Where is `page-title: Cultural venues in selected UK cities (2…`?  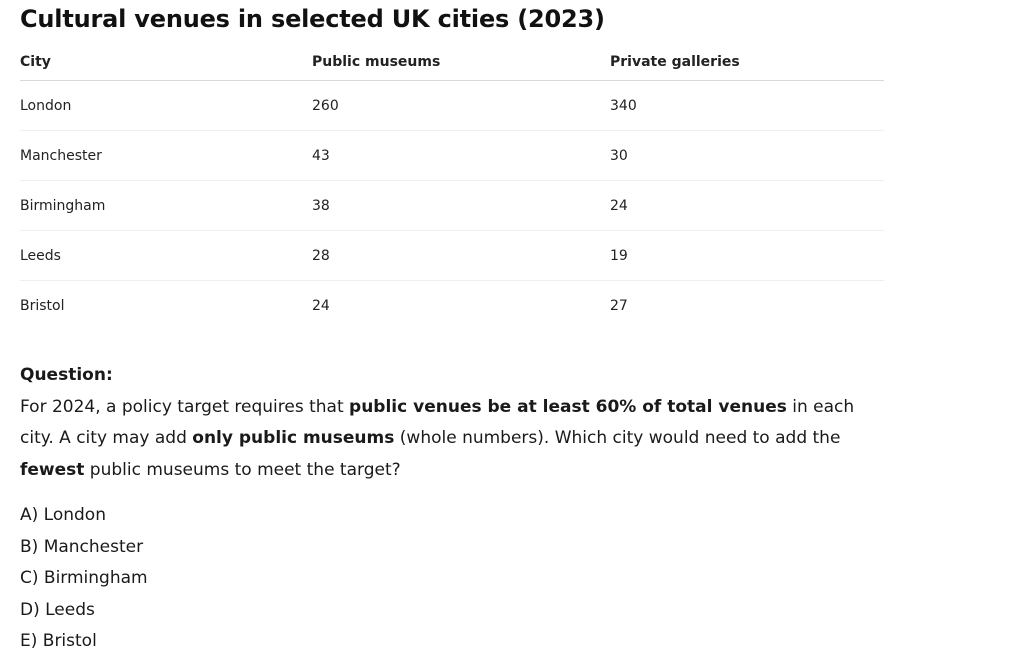 page-title: Cultural venues in selected UK cities (2… is located at coordinates (312, 19).